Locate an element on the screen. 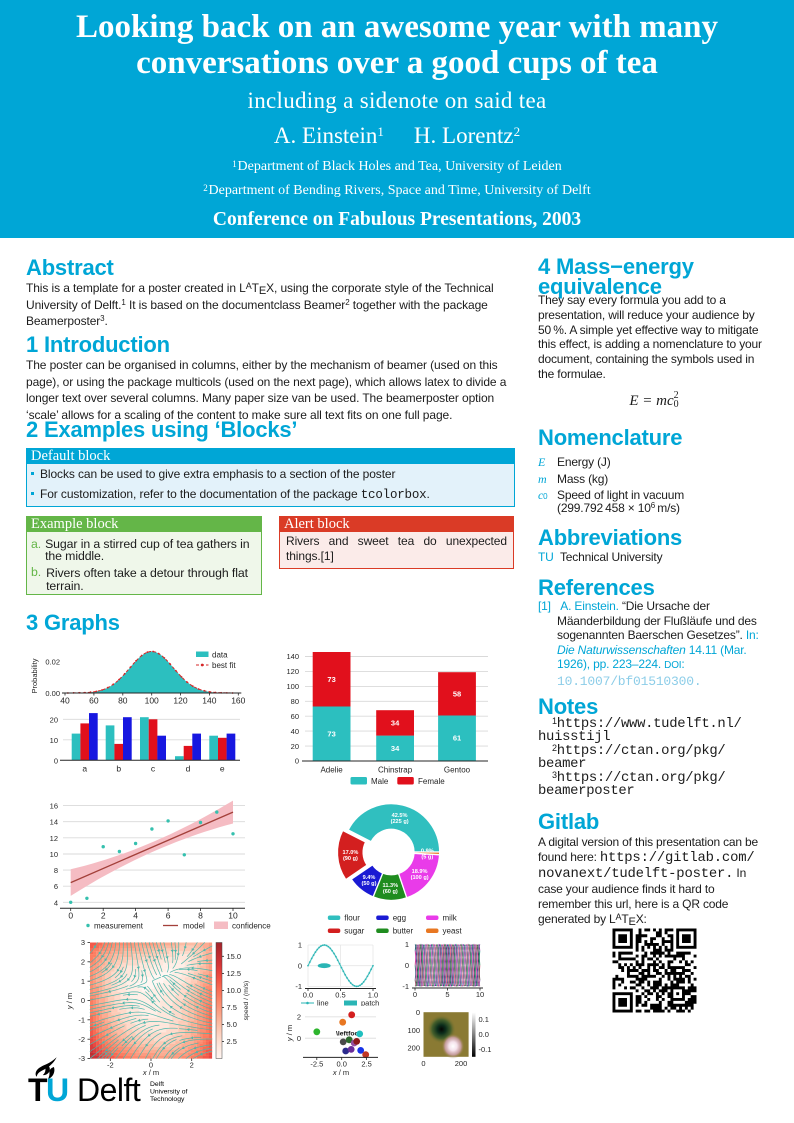 This screenshot has width=794, height=1123. svg-text: measurement is located at coordinates (119, 926).